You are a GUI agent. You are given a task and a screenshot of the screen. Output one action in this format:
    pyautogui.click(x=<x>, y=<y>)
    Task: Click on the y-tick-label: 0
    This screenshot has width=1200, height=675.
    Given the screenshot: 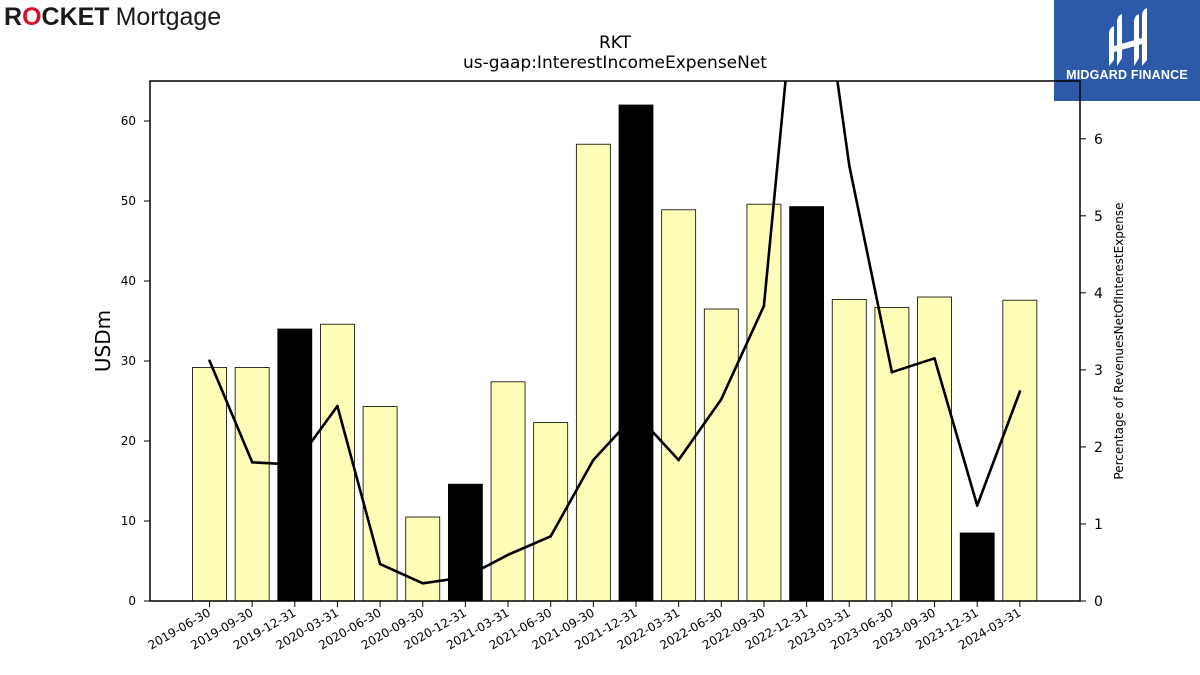 What is the action you would take?
    pyautogui.click(x=132, y=601)
    